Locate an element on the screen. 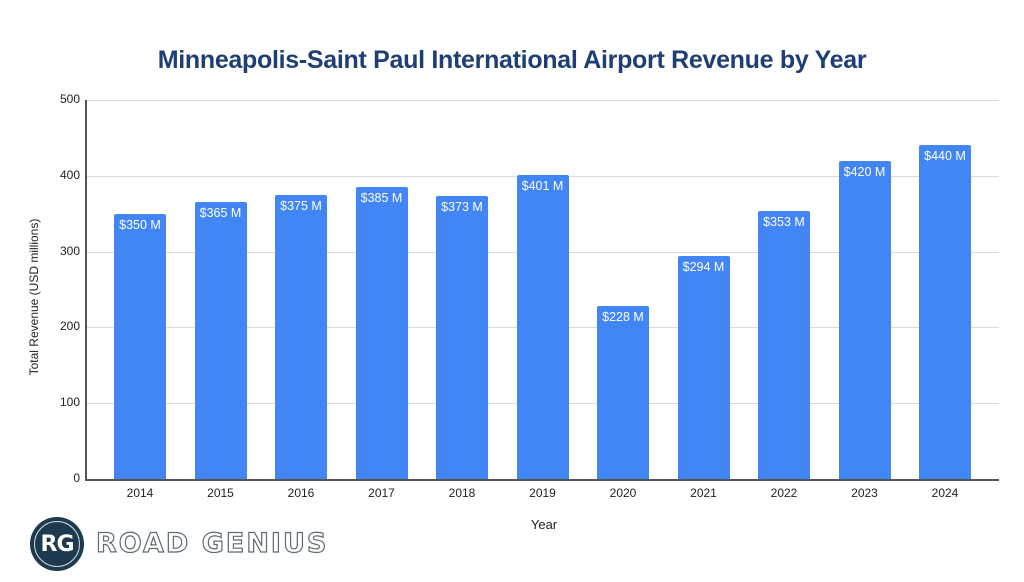 The width and height of the screenshot is (1024, 582). bar-value-label: $440 M is located at coordinates (945, 156).